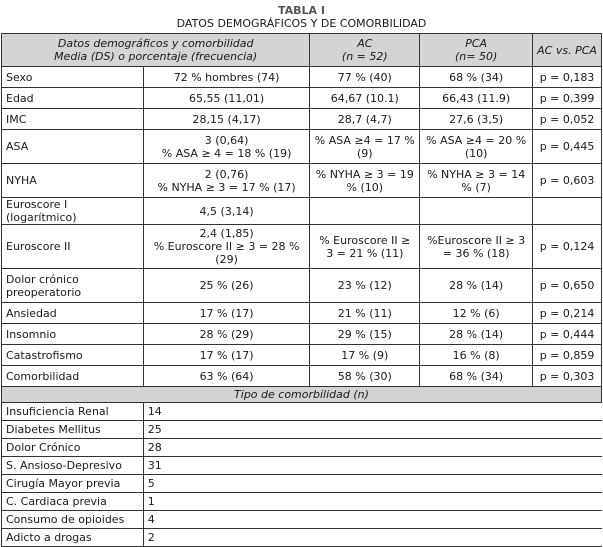 The width and height of the screenshot is (603, 547). What do you see at coordinates (365, 334) in the screenshot?
I see `ac-value: 29 % (15)` at bounding box center [365, 334].